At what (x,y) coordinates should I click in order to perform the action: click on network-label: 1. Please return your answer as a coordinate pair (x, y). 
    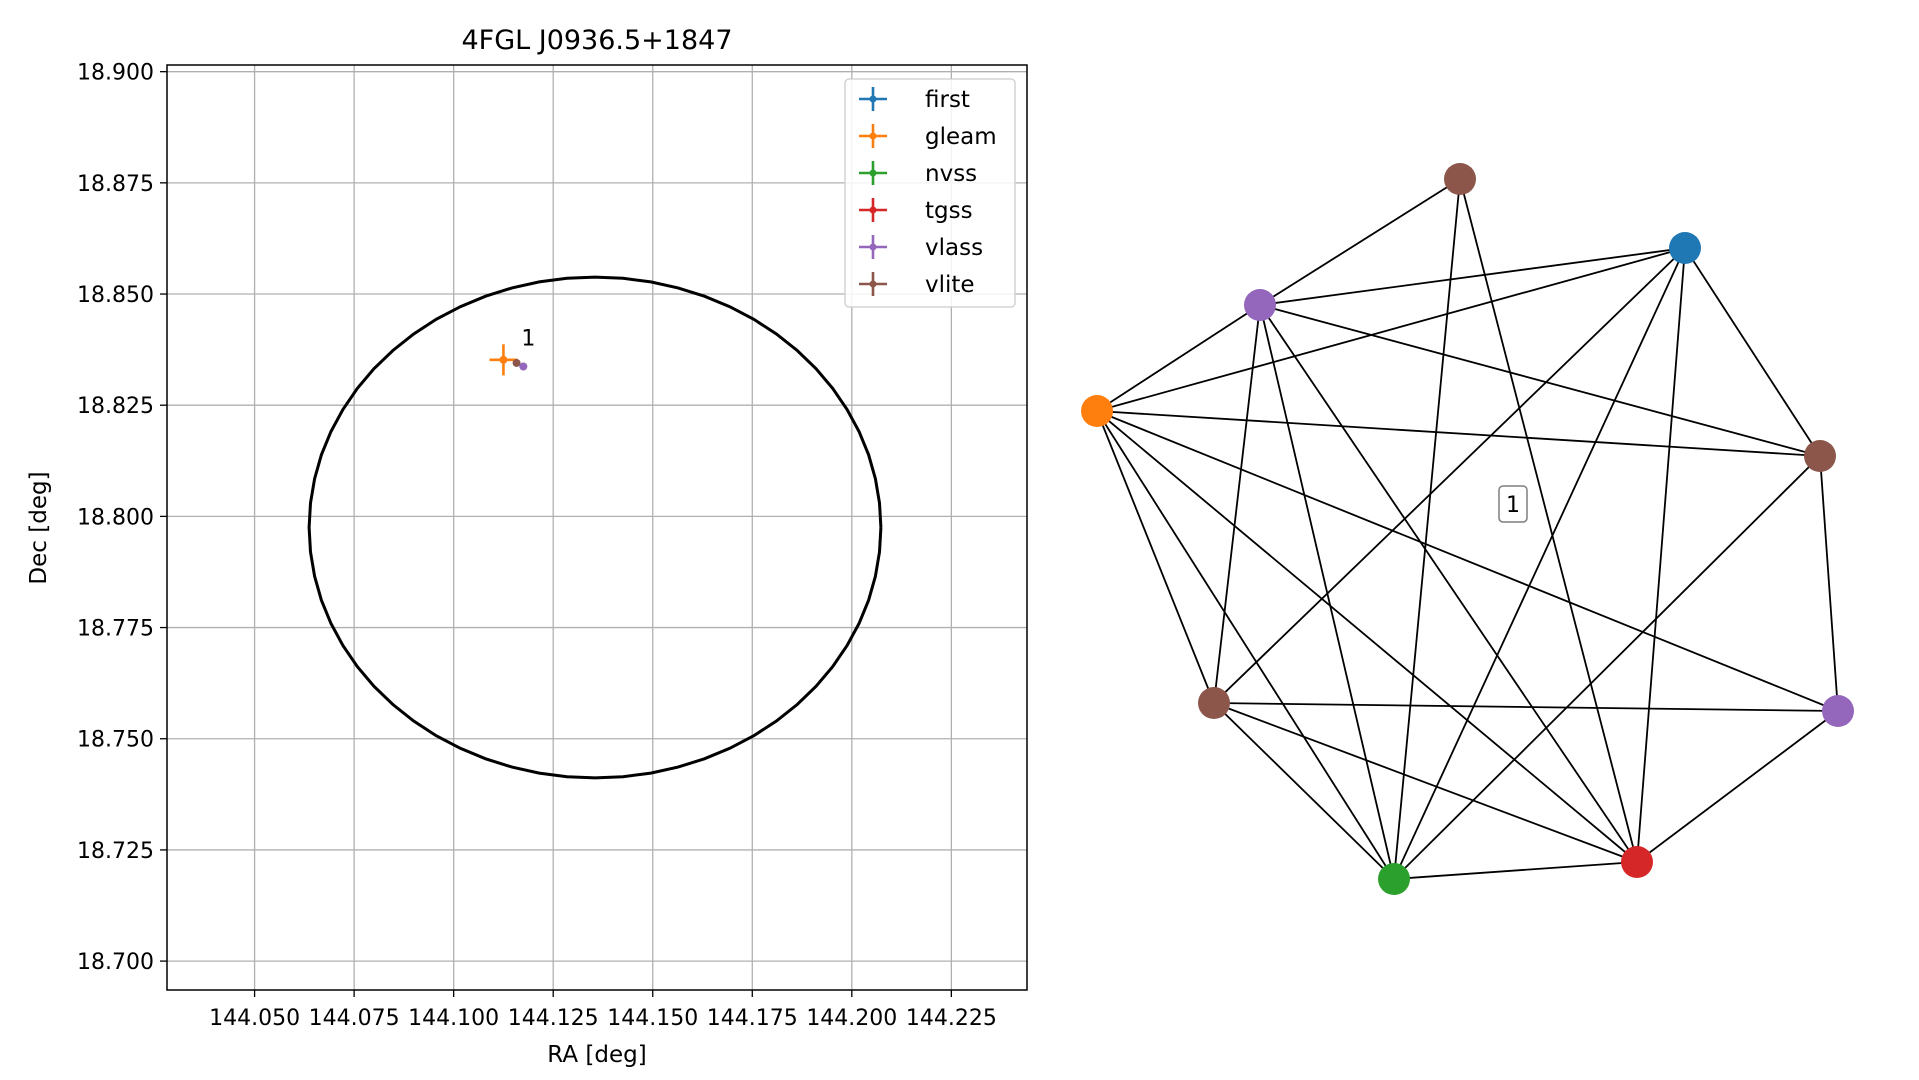
    Looking at the image, I should click on (1513, 504).